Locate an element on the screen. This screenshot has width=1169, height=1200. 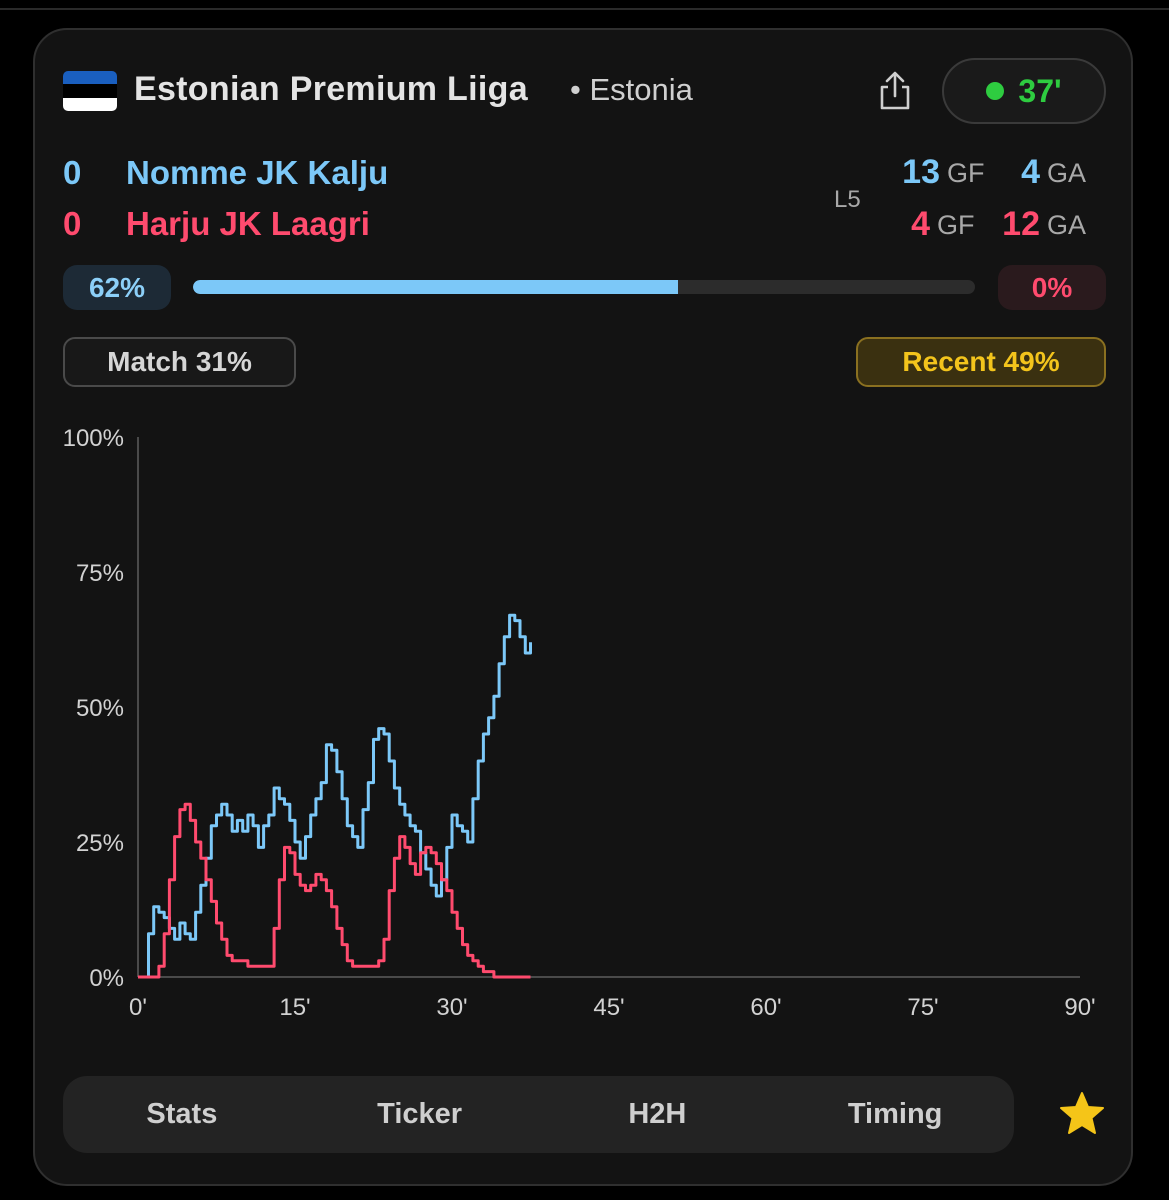
x-tick-label: 30' is located at coordinates (451, 1007).